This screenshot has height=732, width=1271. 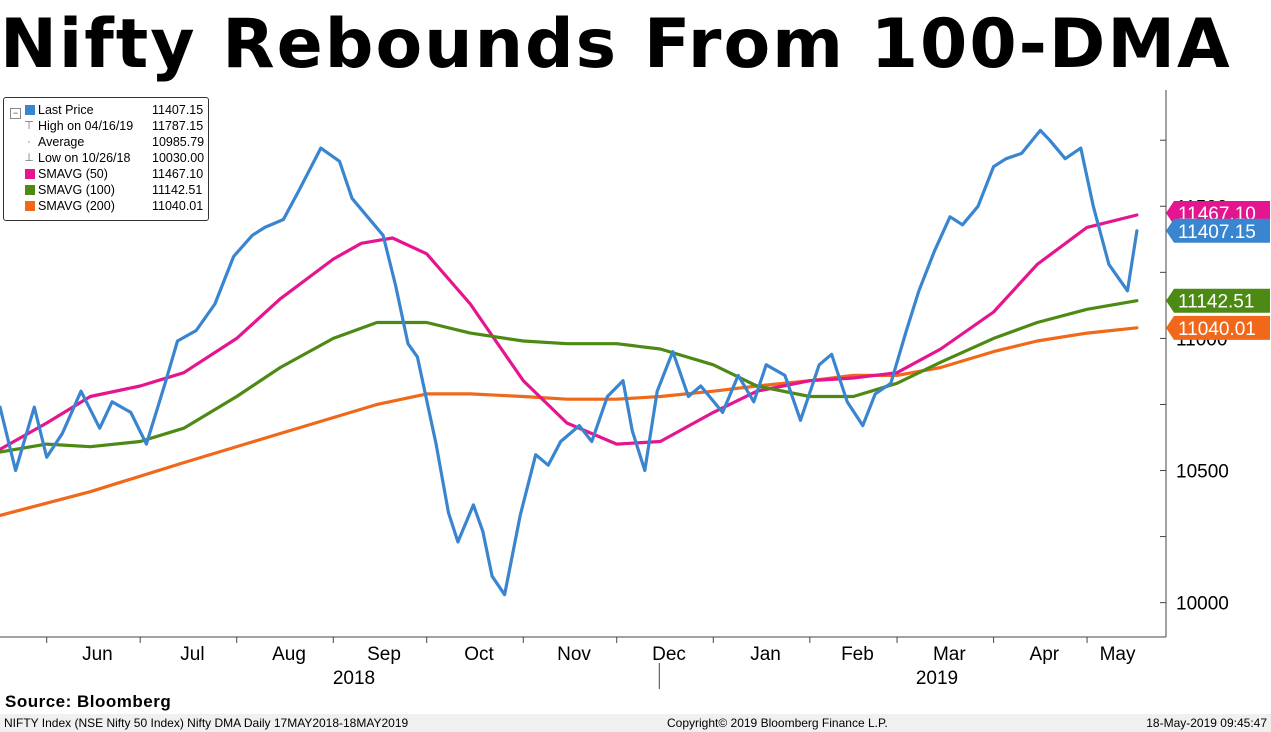 What do you see at coordinates (669, 654) in the screenshot?
I see `x-month-label: Dec` at bounding box center [669, 654].